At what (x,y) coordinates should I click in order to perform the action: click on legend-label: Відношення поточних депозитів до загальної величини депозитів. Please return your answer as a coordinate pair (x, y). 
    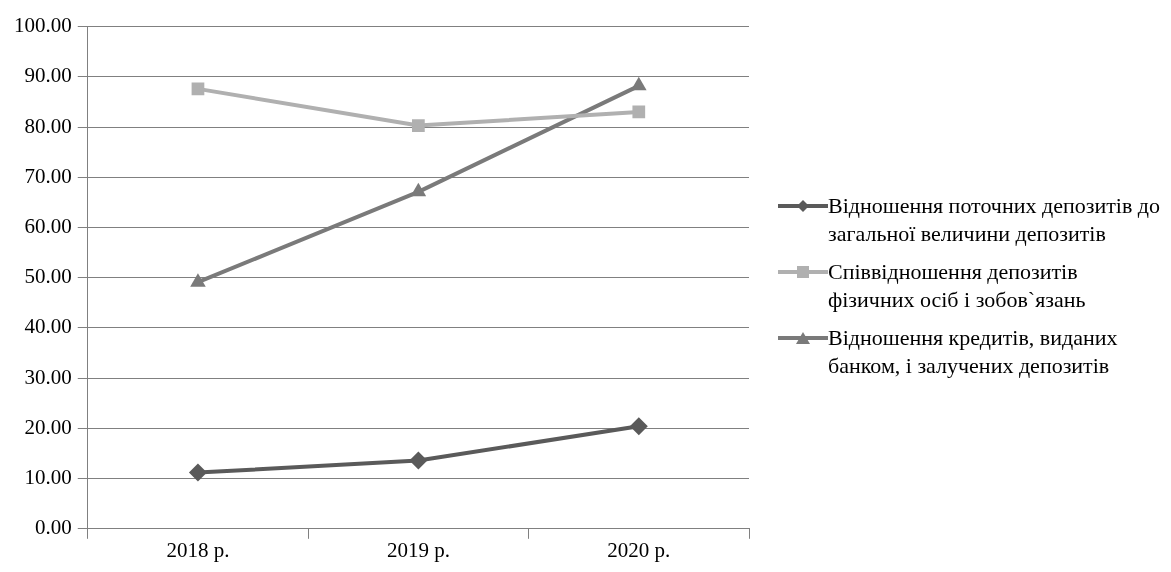
    Looking at the image, I should click on (994, 220).